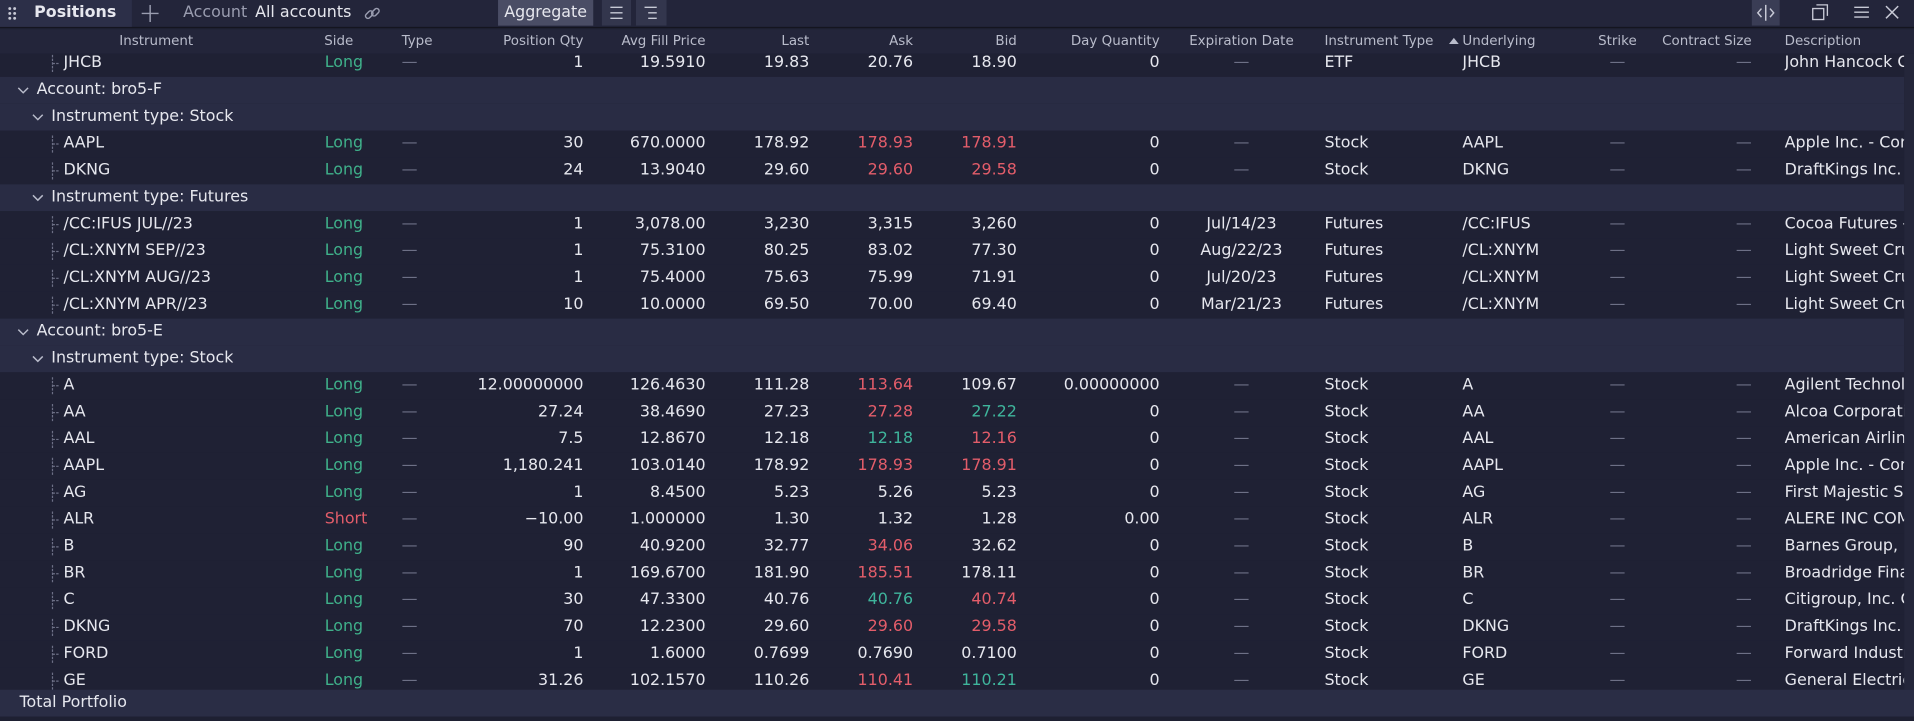 This screenshot has width=1914, height=721. I want to click on column-title: Last, so click(795, 40).